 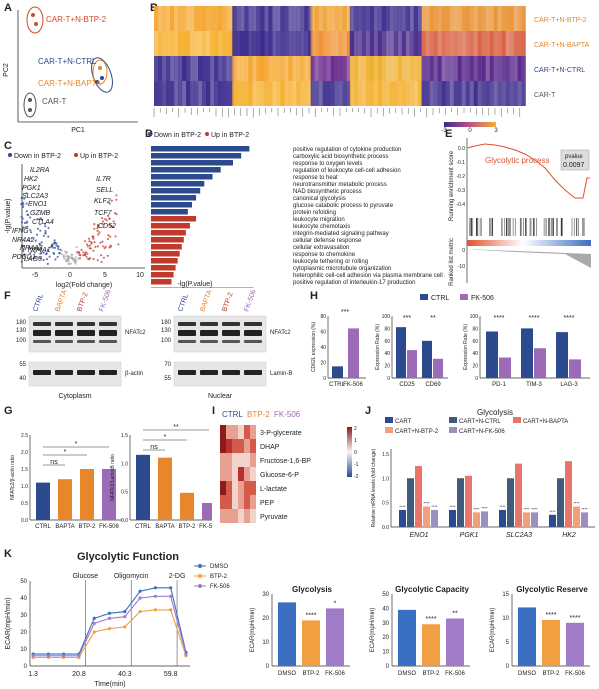 What do you see at coordinates (584, 508) in the screenshot?
I see `j-sig: ****` at bounding box center [584, 508].